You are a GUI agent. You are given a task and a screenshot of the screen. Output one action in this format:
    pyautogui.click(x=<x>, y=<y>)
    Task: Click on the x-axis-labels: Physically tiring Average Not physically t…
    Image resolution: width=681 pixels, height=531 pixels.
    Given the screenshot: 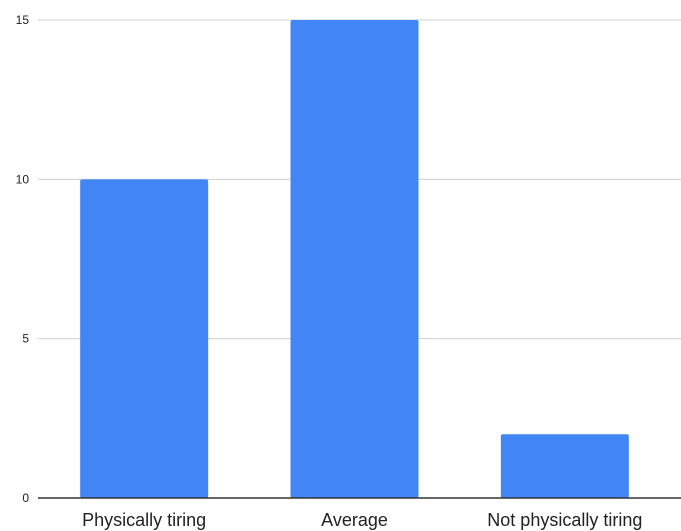 What is the action you would take?
    pyautogui.click(x=362, y=520)
    